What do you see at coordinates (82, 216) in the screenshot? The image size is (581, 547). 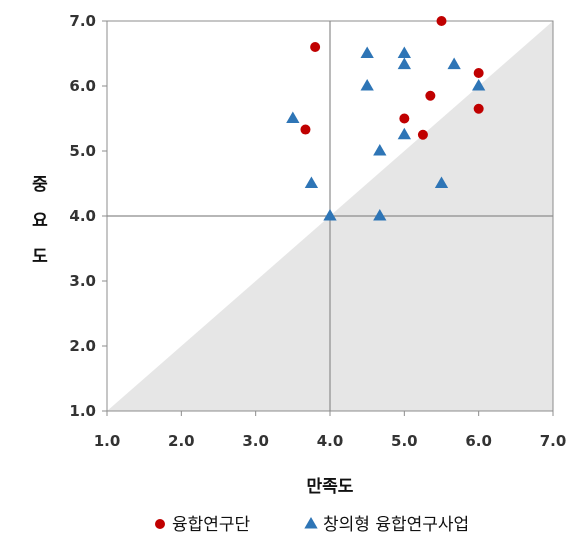 I see `y-tick-label: 4.0` at bounding box center [82, 216].